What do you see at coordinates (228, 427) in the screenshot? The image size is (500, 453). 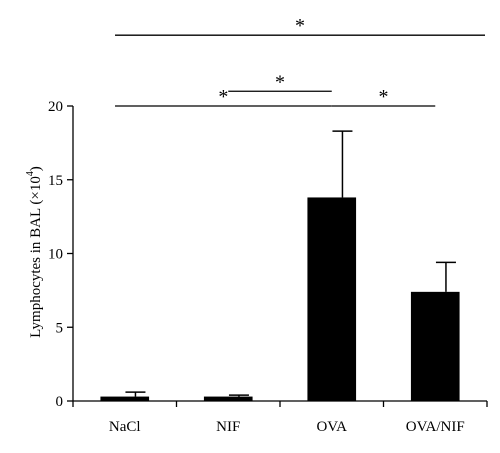 I see `x-tick-label: NIF` at bounding box center [228, 427].